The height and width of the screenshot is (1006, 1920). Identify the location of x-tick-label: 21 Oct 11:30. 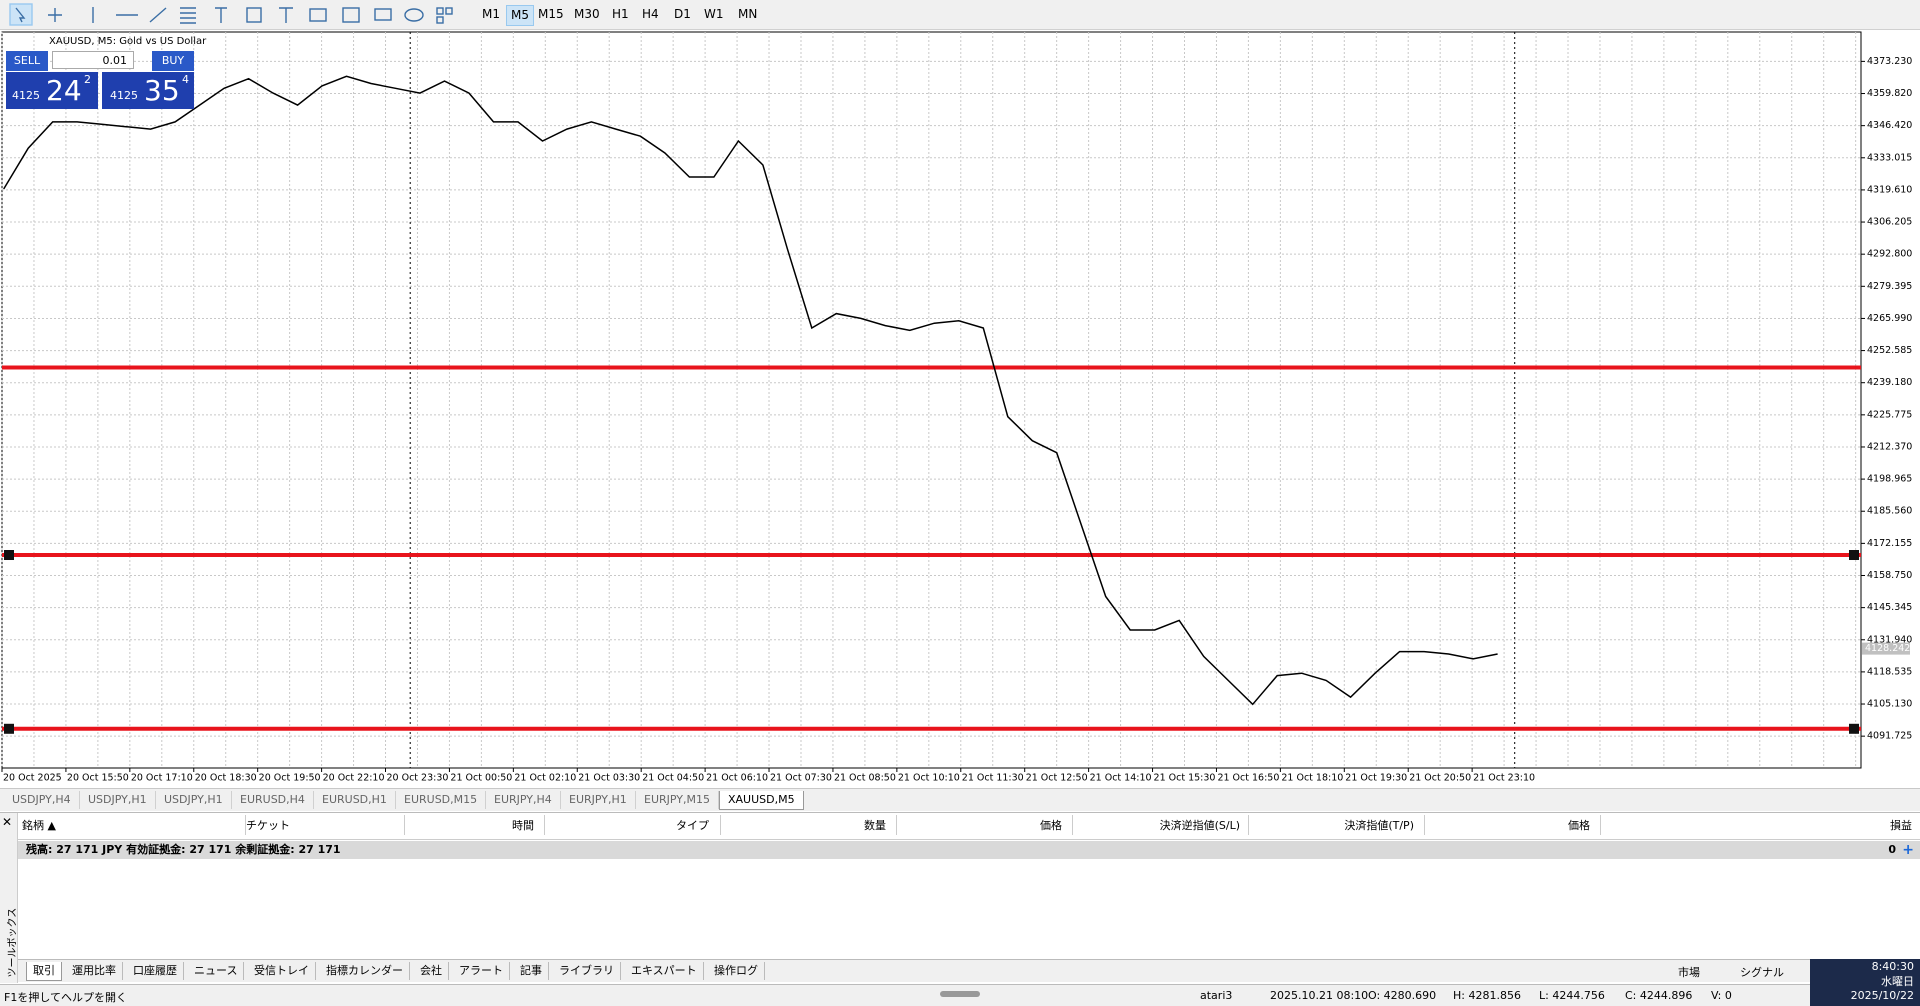
(993, 778).